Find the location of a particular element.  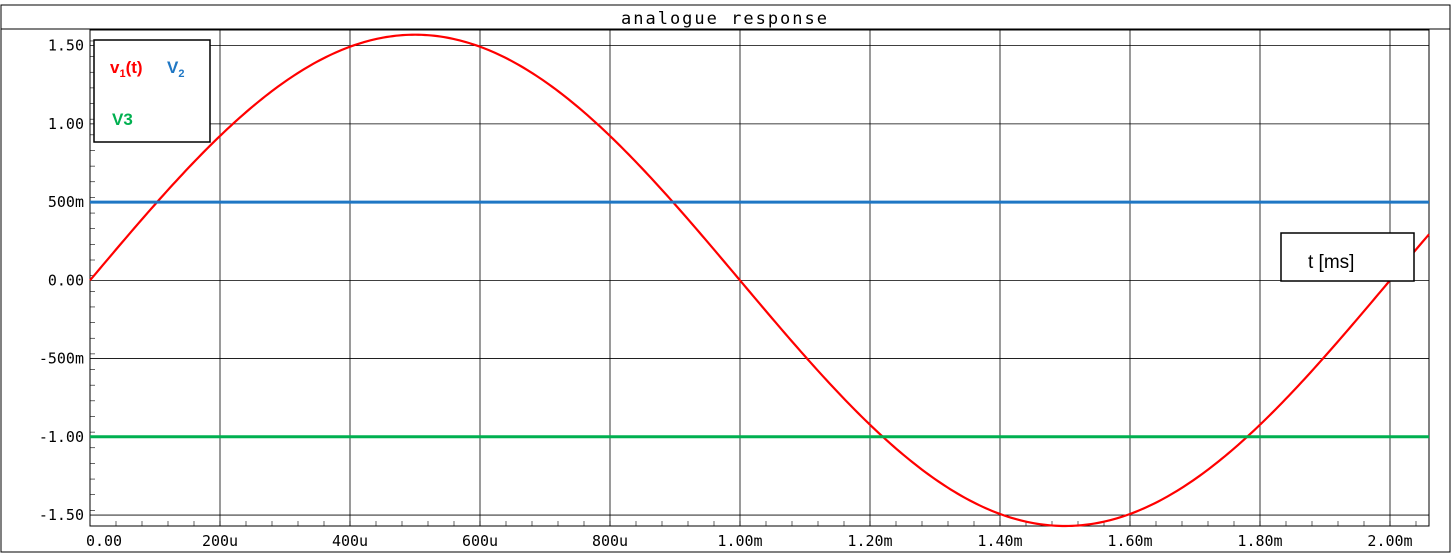

legend-frame is located at coordinates (152, 91).